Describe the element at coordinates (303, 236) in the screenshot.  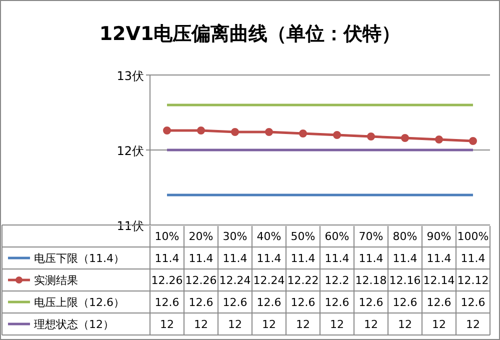
I see `x-tick-label: 50%` at that location.